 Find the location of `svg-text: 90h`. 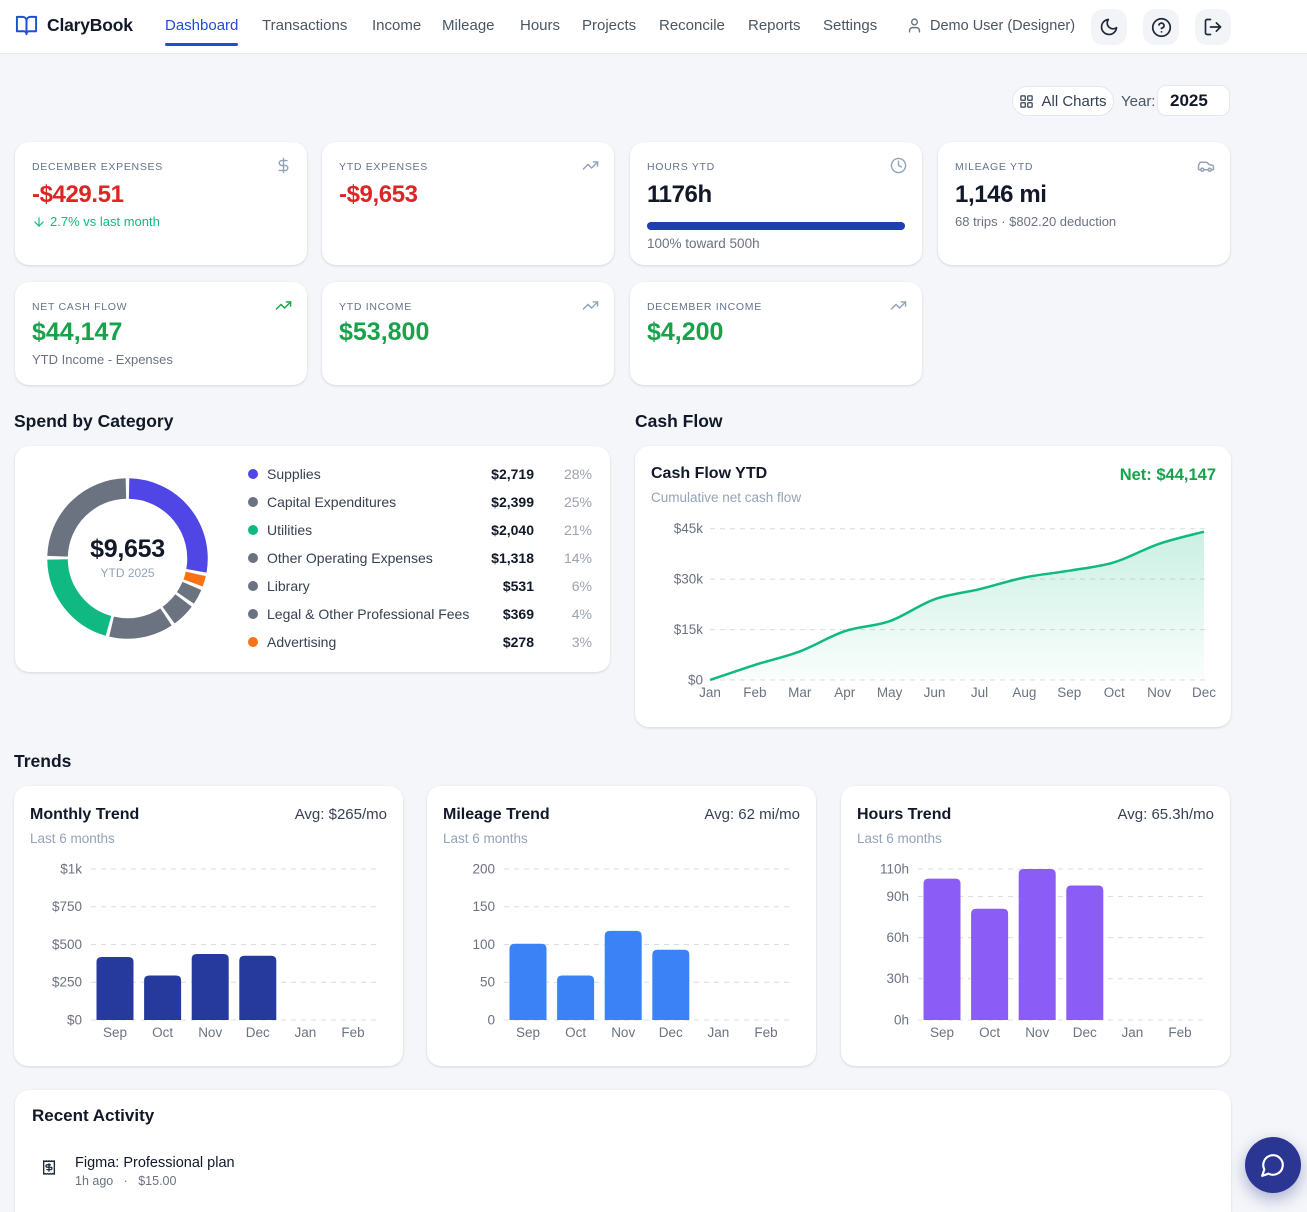

svg-text: 90h is located at coordinates (897, 896).